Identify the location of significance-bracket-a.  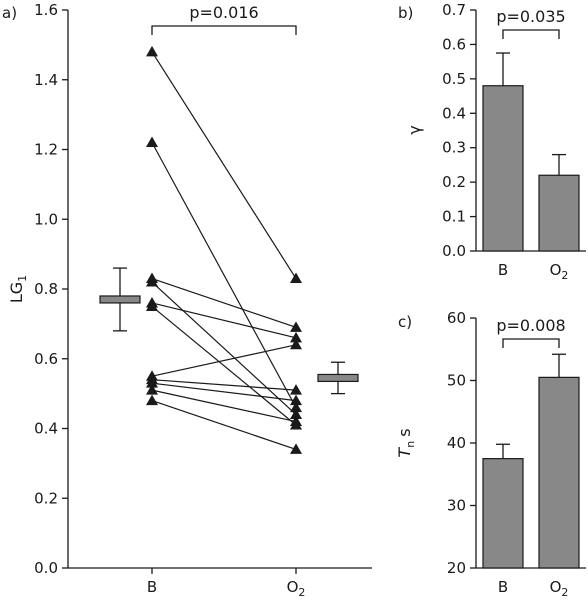
(224, 30).